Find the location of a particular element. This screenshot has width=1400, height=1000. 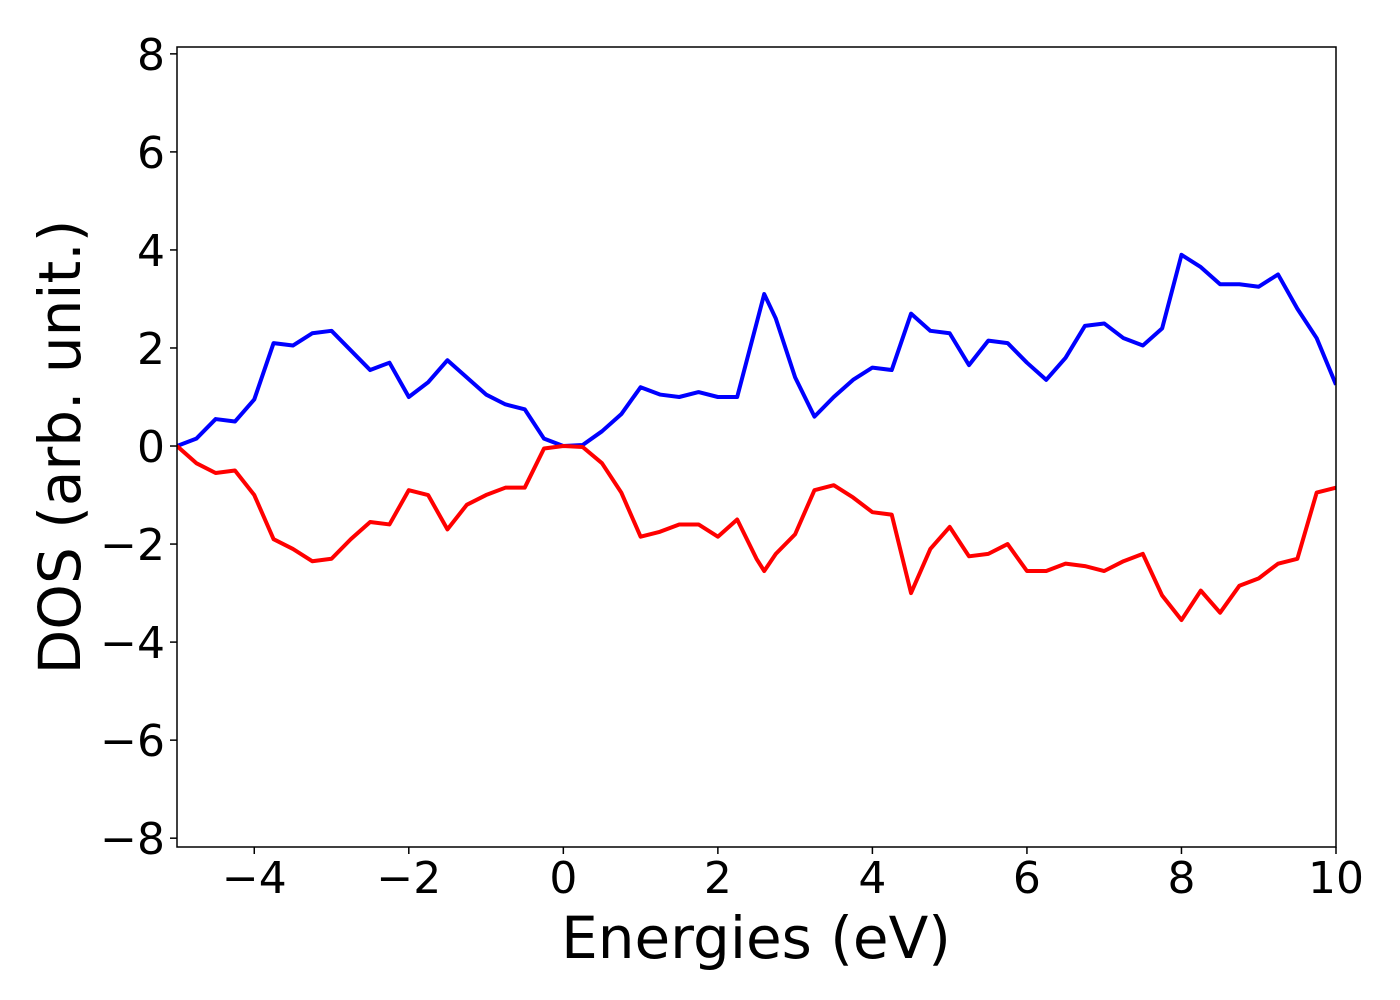

x-tick-label: 6 is located at coordinates (1027, 878).